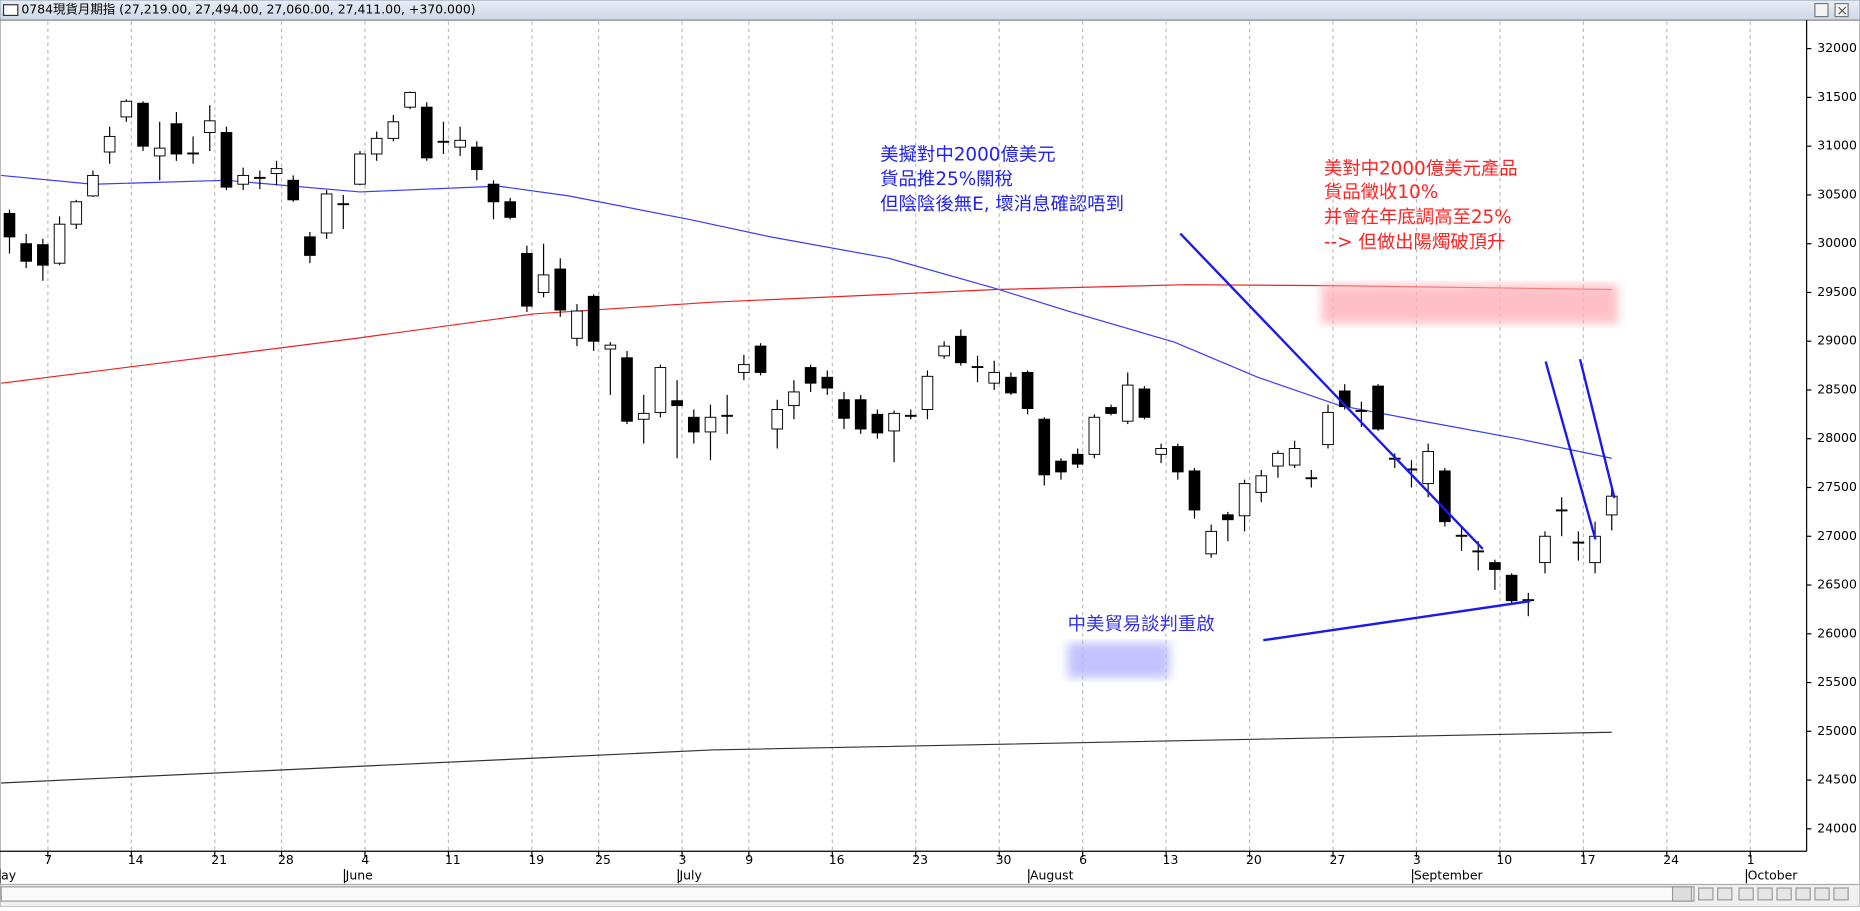 The image size is (1860, 911). What do you see at coordinates (1837, 193) in the screenshot?
I see `y-tick-label: 30500` at bounding box center [1837, 193].